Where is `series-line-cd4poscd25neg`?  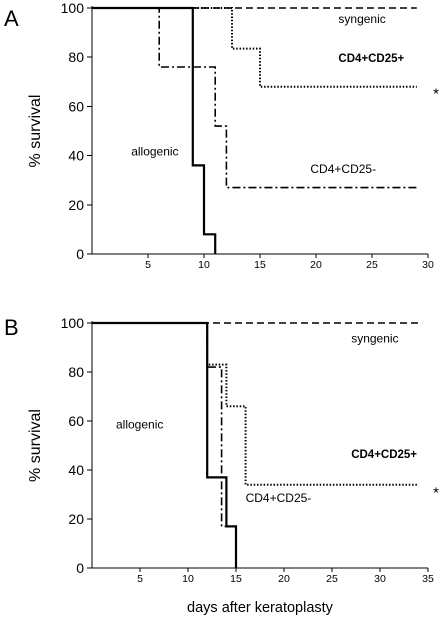
series-line-cd4poscd25neg is located at coordinates (164, 445).